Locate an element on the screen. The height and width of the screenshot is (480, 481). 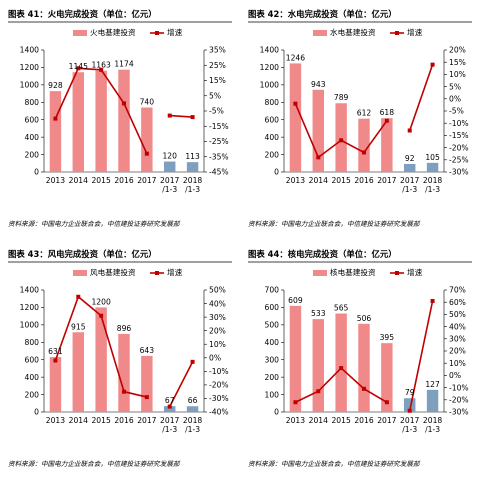
legend-bar-label: 风电基建投资 is located at coordinates (113, 272).